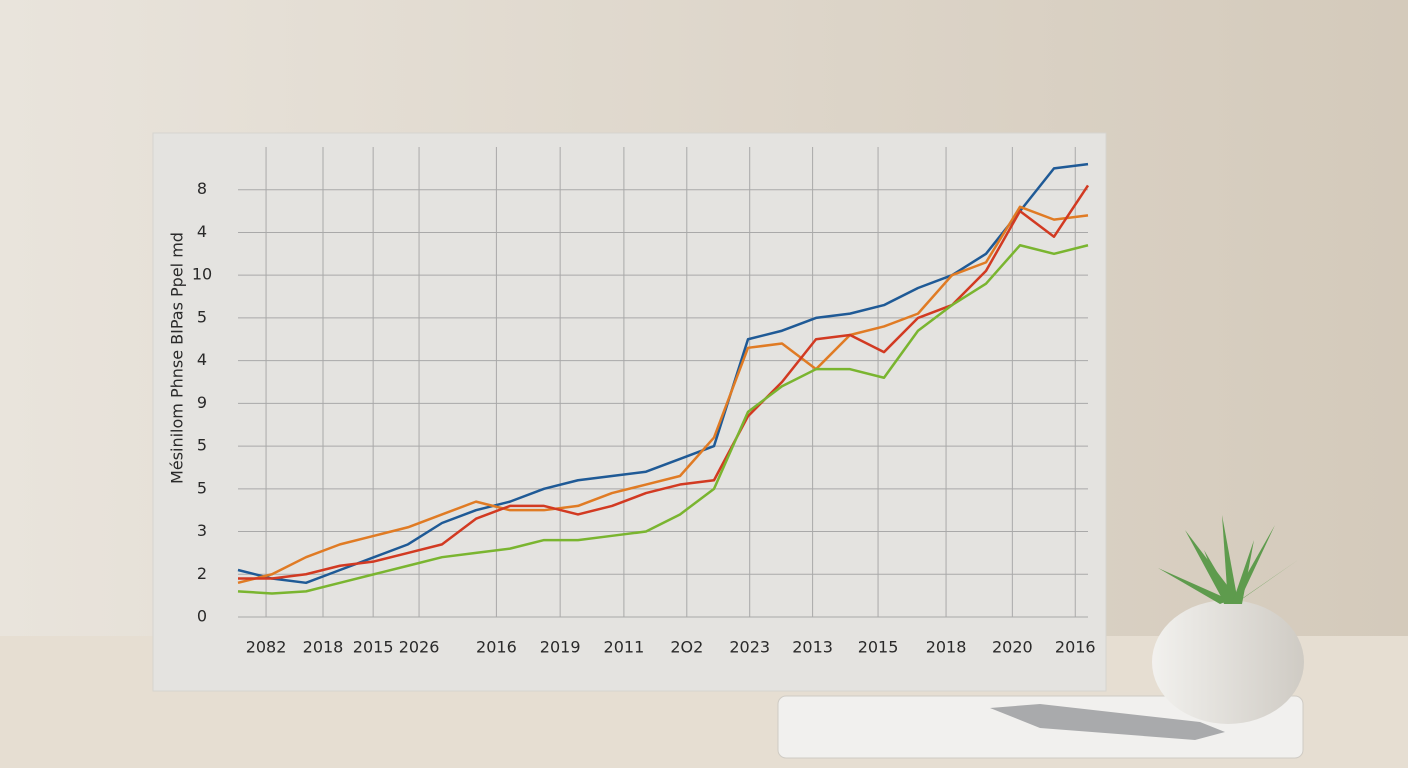 This screenshot has width=1408, height=768. Describe the element at coordinates (1228, 559) in the screenshot. I see `plant` at that location.